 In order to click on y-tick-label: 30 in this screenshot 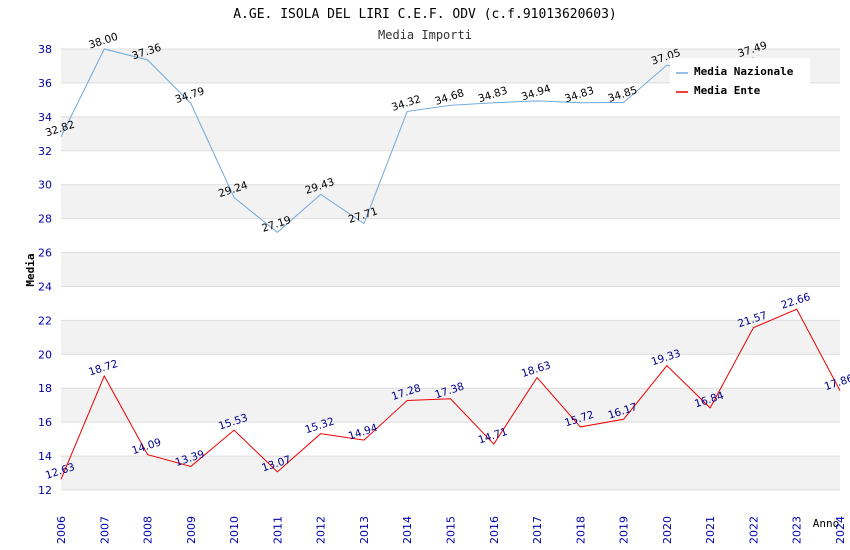, I will do `click(45, 185)`.